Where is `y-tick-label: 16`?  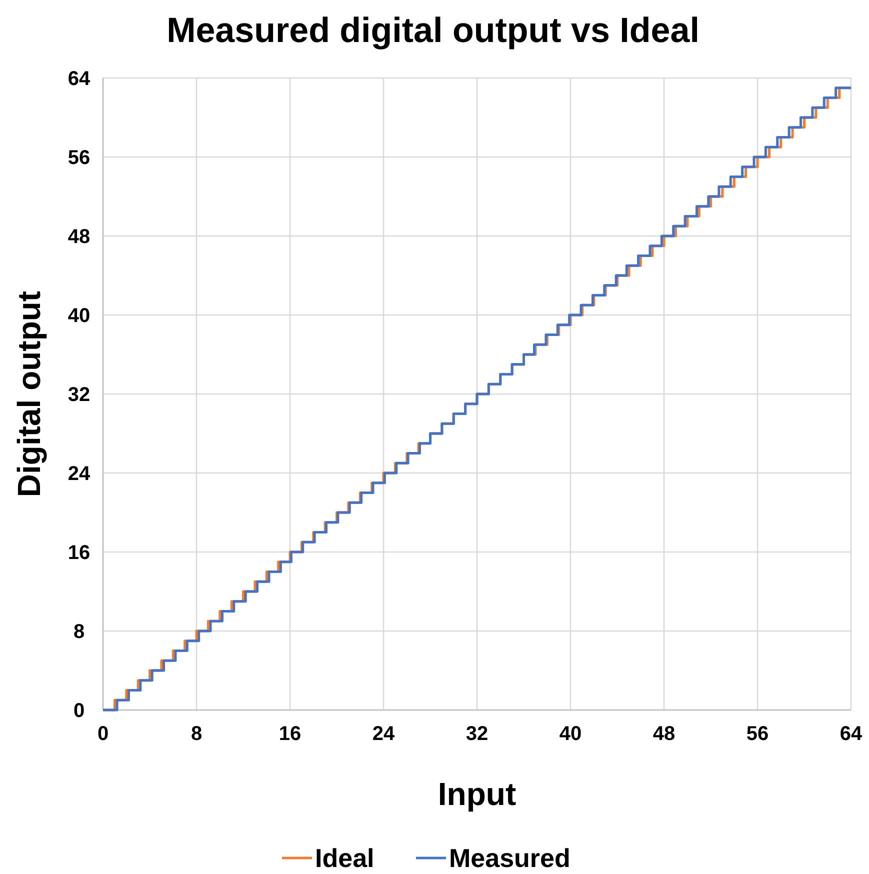
y-tick-label: 16 is located at coordinates (79, 553).